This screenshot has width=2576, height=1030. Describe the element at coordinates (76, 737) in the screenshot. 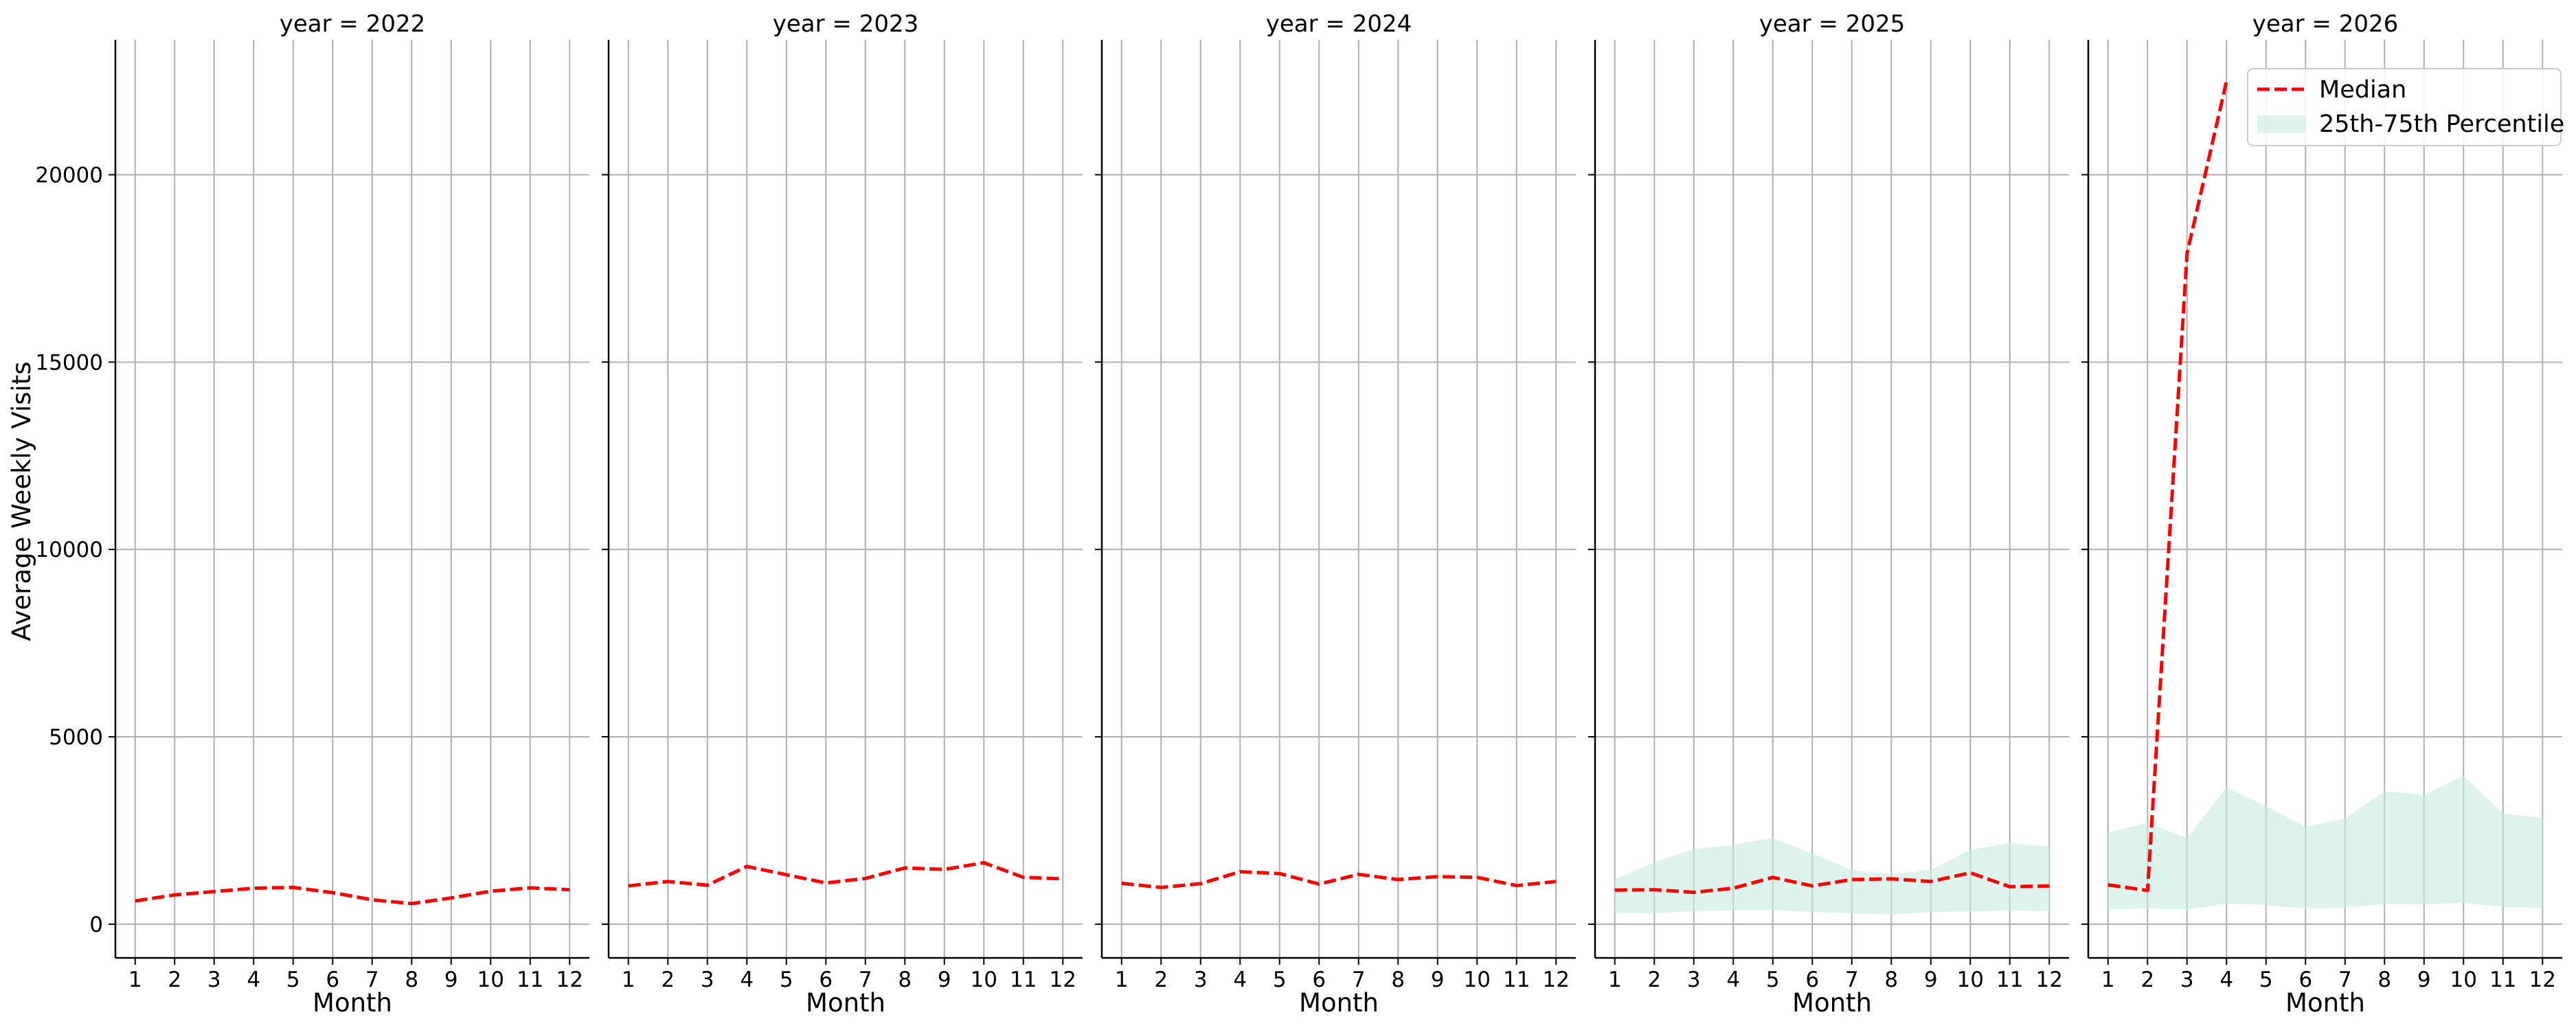

I see `y-tick-label: 5000` at that location.